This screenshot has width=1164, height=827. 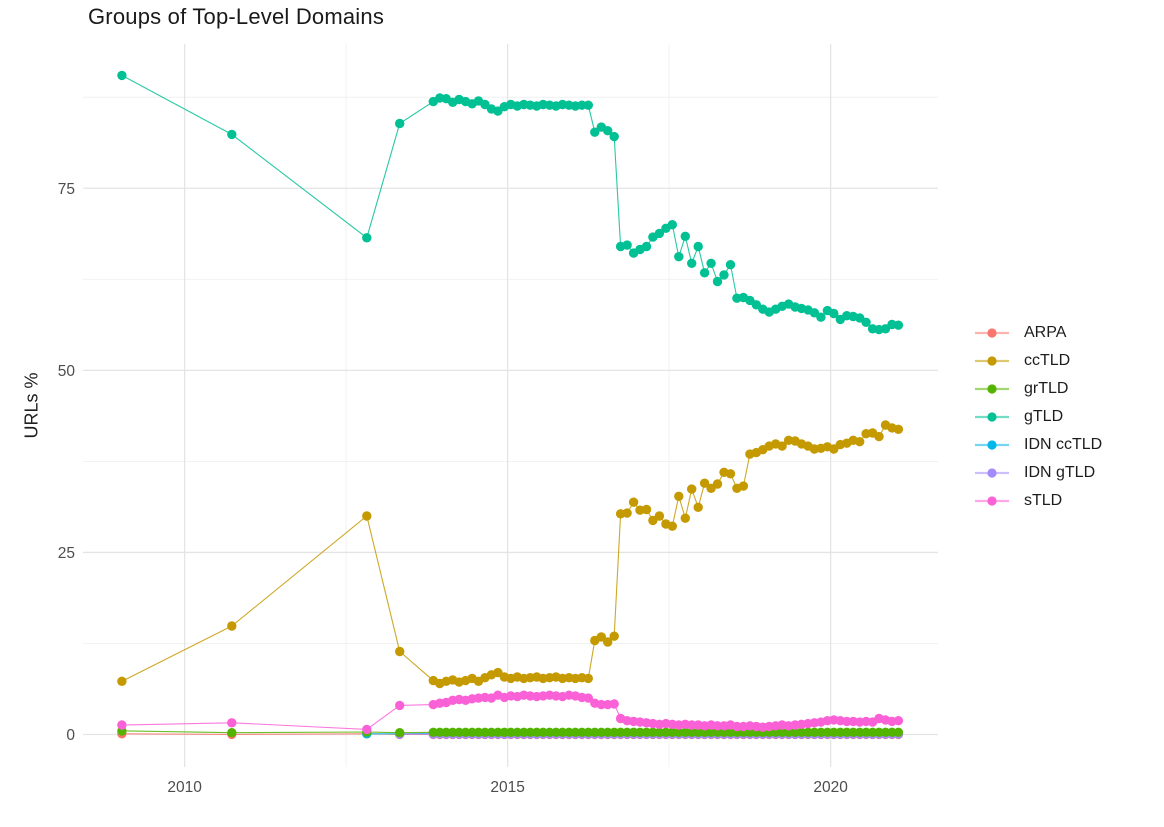 I want to click on legend-entry-idn-cctld: IDN ccTLD, so click(x=1038, y=445).